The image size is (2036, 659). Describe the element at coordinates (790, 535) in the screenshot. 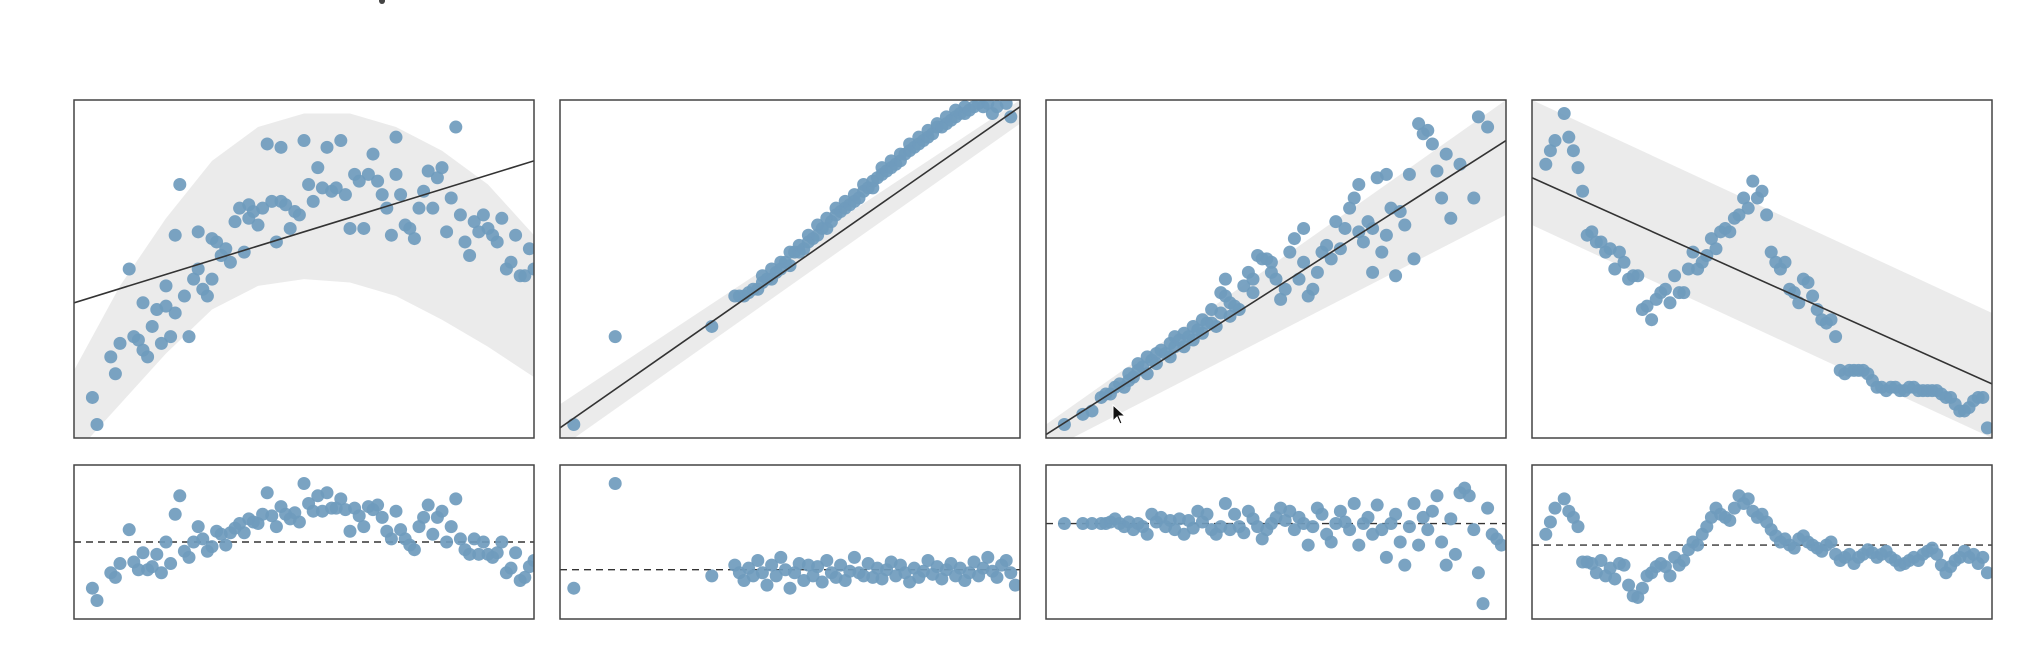

I see `residual-area` at that location.